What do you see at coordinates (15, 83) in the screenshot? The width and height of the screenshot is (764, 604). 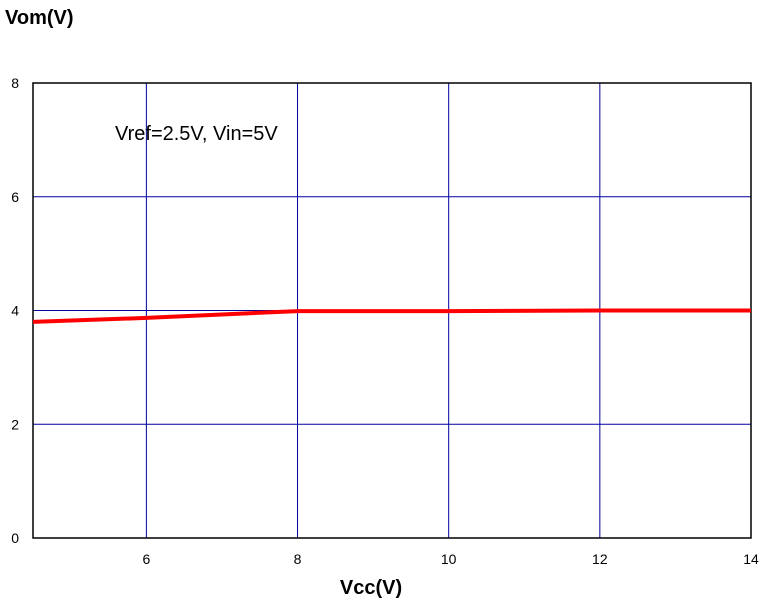 I see `y-tick-label: 8` at bounding box center [15, 83].